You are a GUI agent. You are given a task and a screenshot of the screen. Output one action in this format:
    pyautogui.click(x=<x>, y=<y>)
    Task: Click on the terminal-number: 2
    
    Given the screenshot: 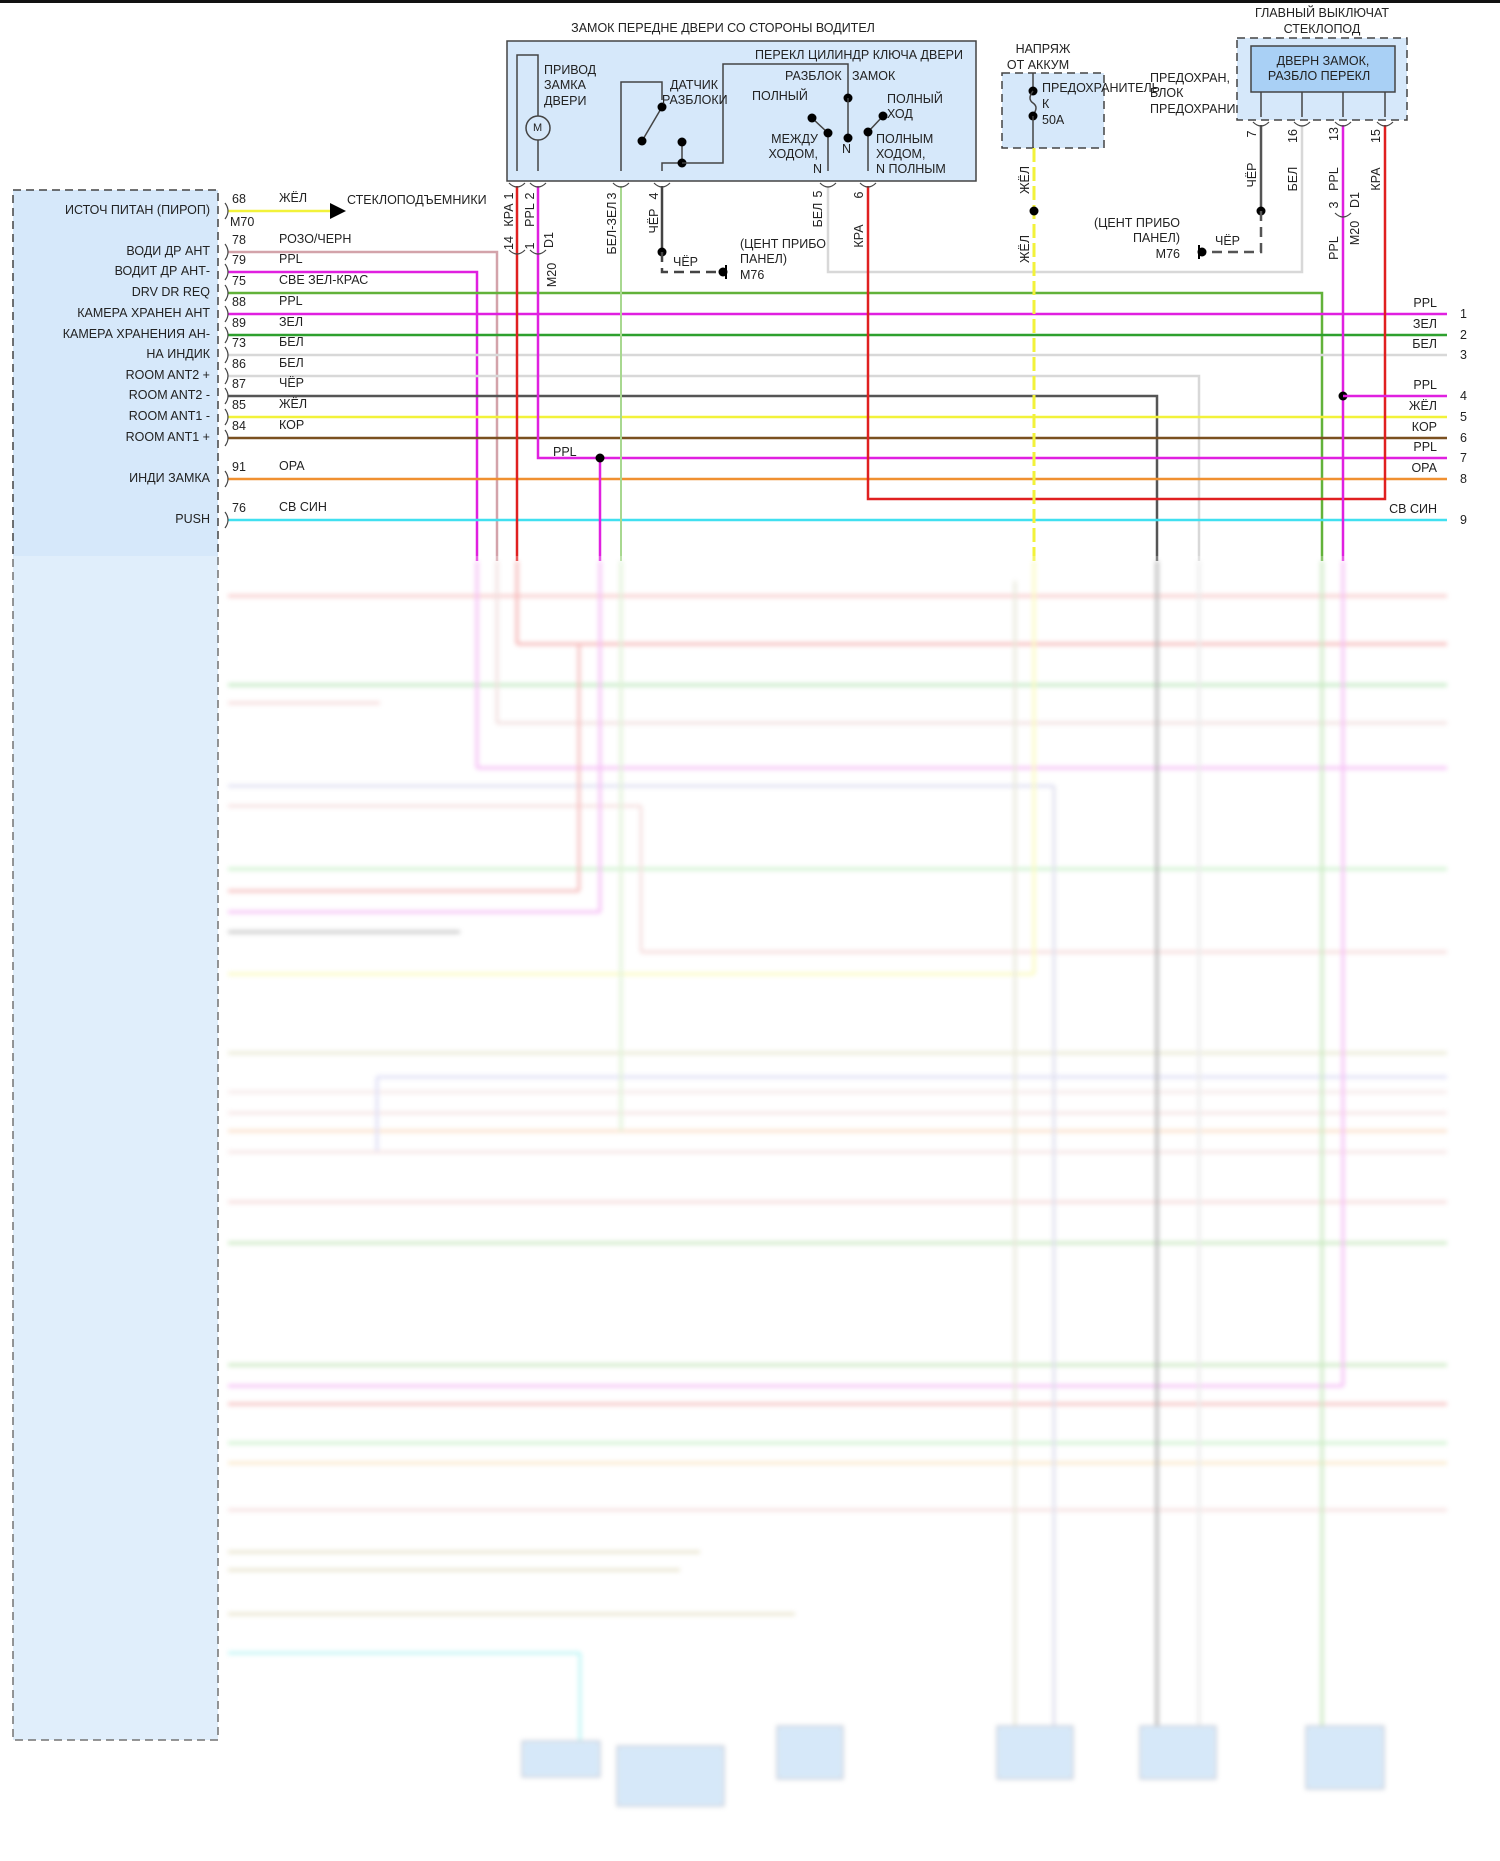 What is the action you would take?
    pyautogui.click(x=1463, y=335)
    